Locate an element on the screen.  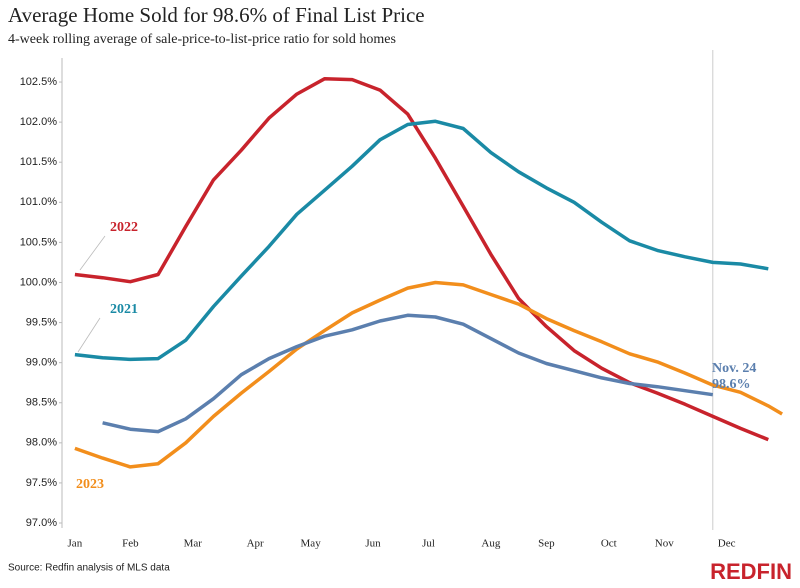
x-tick-label: Feb is located at coordinates (130, 544).